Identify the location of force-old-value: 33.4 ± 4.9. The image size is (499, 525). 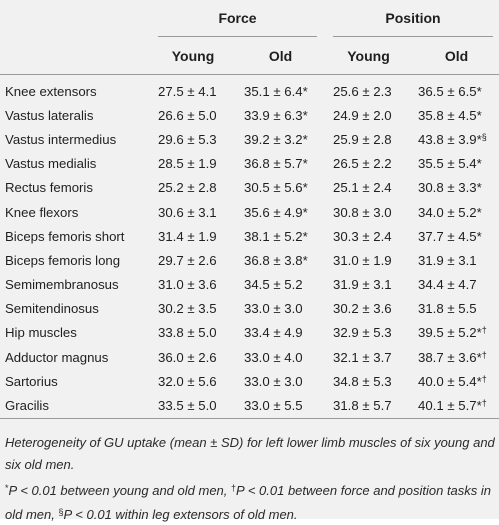
(280, 333).